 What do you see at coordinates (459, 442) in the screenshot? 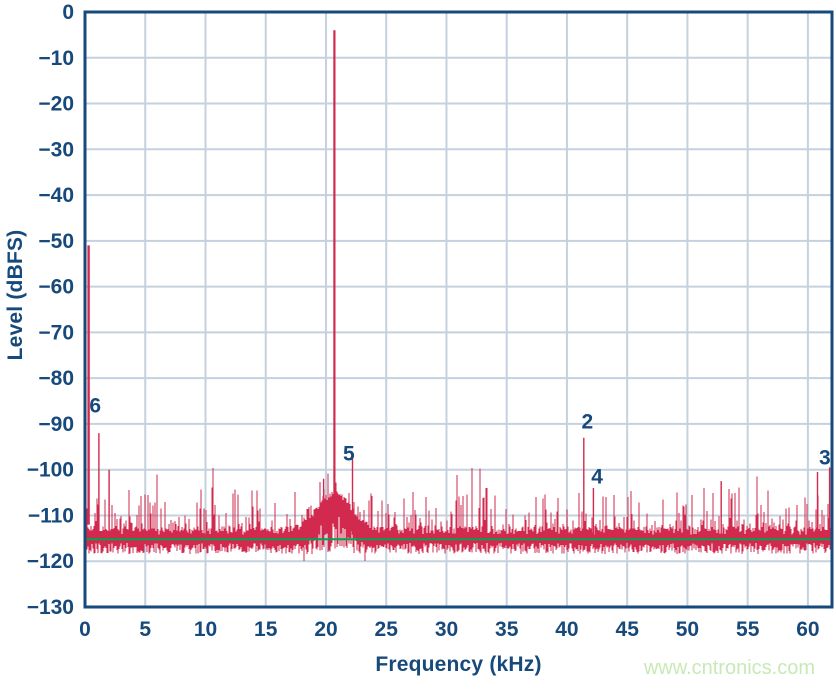
I see `harmonic-marker-labels: 2 3 4 5 6` at bounding box center [459, 442].